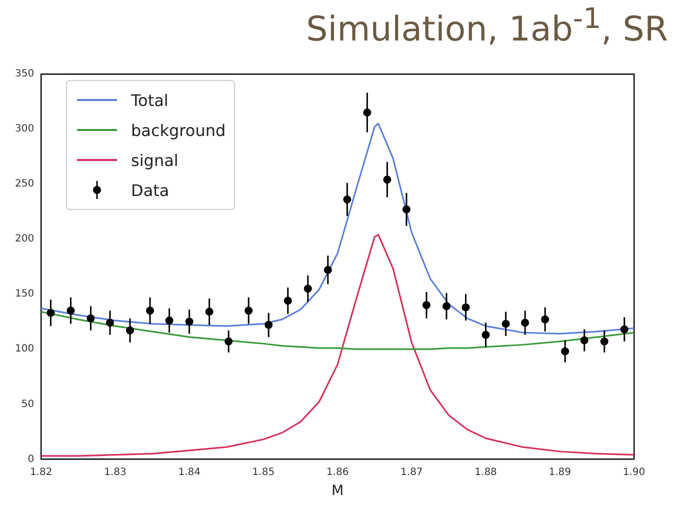 The width and height of the screenshot is (680, 512). What do you see at coordinates (149, 100) in the screenshot?
I see `legend-label: Total` at bounding box center [149, 100].